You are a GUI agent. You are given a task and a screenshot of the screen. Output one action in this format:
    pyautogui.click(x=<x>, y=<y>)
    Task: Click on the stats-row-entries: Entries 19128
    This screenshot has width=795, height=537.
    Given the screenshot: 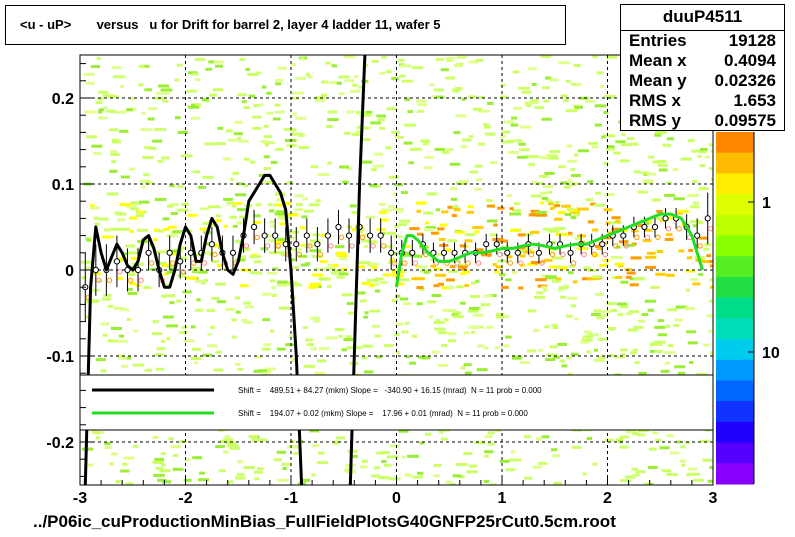 What is the action you would take?
    pyautogui.click(x=702, y=41)
    